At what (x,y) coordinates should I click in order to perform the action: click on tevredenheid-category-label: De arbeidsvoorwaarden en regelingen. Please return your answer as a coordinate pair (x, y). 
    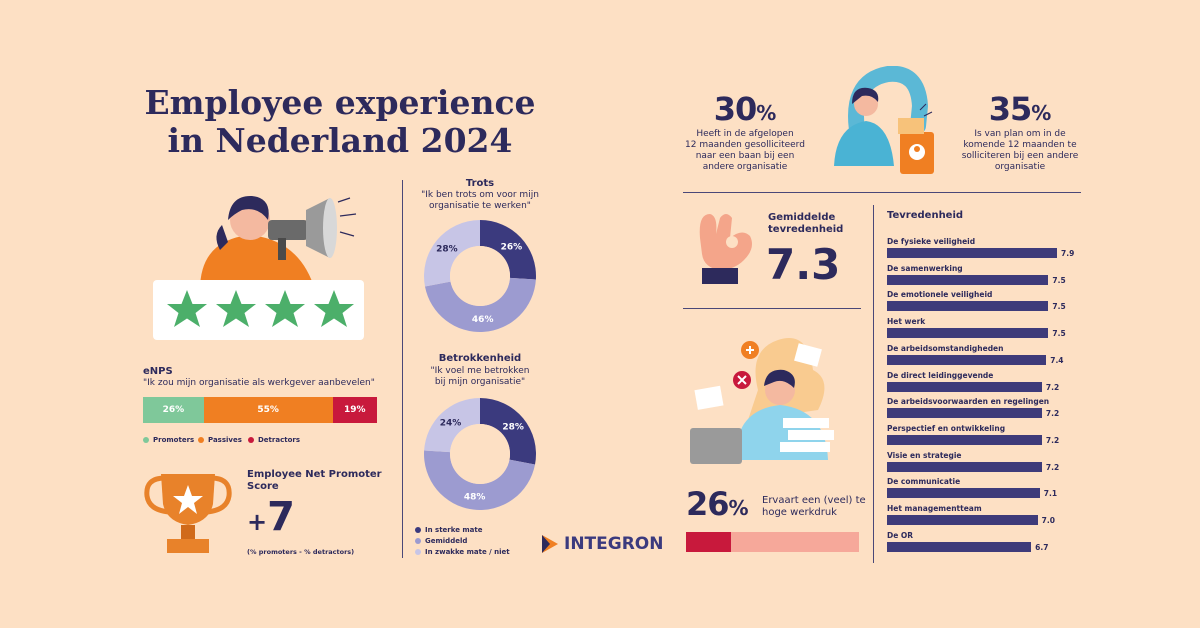
    Looking at the image, I should click on (968, 402).